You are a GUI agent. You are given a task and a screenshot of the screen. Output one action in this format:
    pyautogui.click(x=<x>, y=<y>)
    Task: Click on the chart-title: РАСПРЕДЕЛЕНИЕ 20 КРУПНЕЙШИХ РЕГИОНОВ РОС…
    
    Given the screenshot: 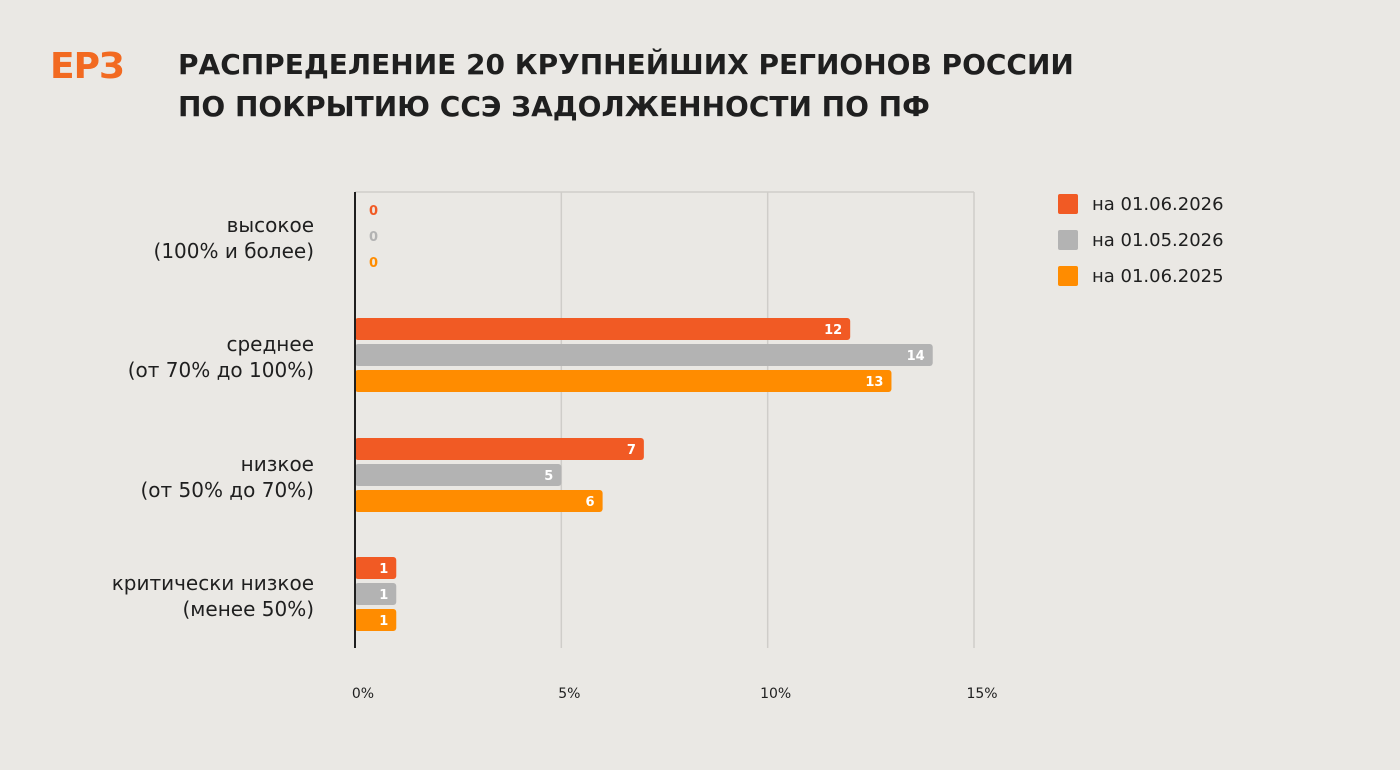 What is the action you would take?
    pyautogui.click(x=626, y=86)
    